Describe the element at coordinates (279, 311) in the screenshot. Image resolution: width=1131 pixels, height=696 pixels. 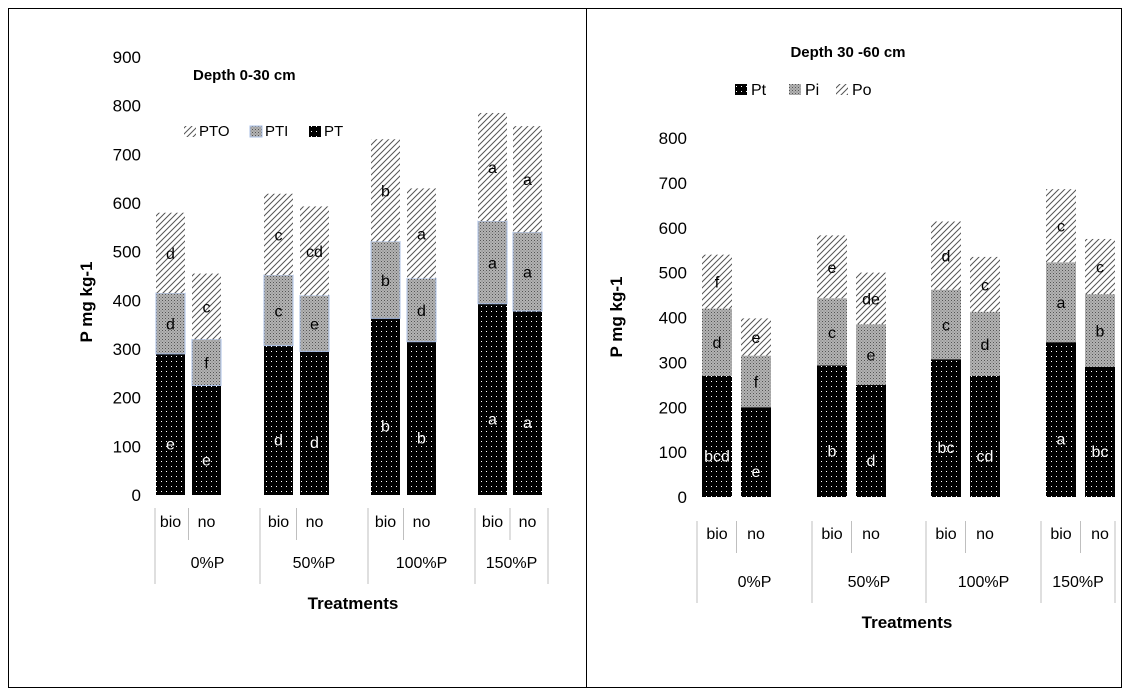
I see `data-label-pti: c` at that location.